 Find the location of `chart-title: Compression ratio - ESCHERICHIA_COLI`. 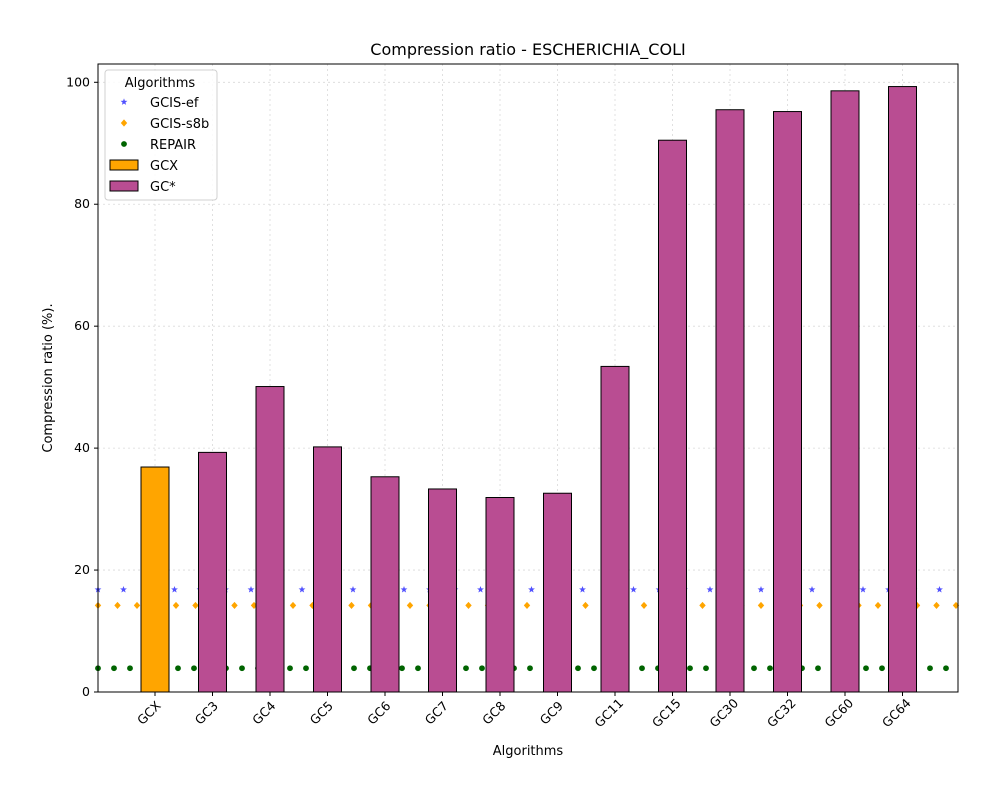

chart-title: Compression ratio - ESCHERICHIA_COLI is located at coordinates (527, 50).